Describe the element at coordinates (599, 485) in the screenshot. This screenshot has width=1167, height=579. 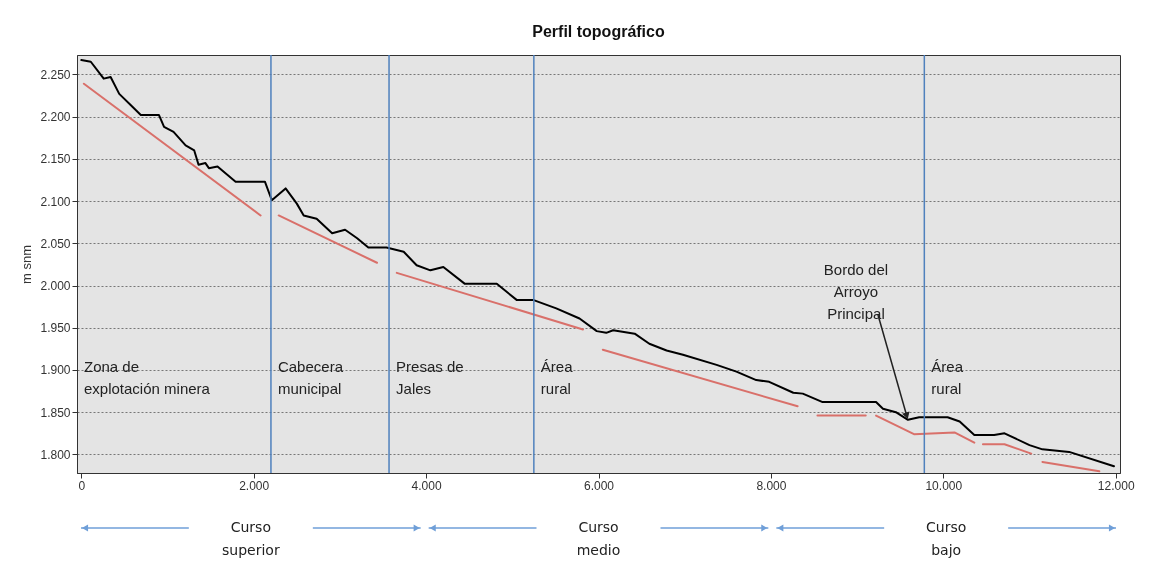
I see `x-tick-label: 6.000` at that location.